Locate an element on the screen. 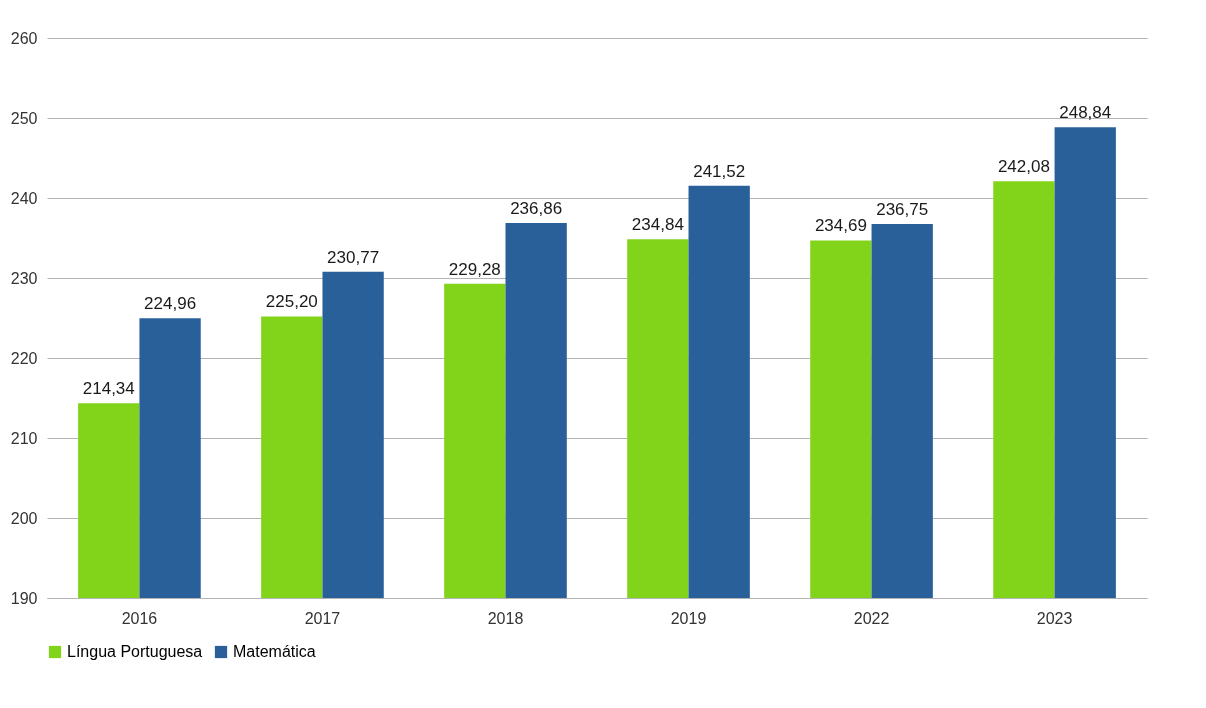 The width and height of the screenshot is (1206, 708). y-tick-label: 250 is located at coordinates (24, 118).